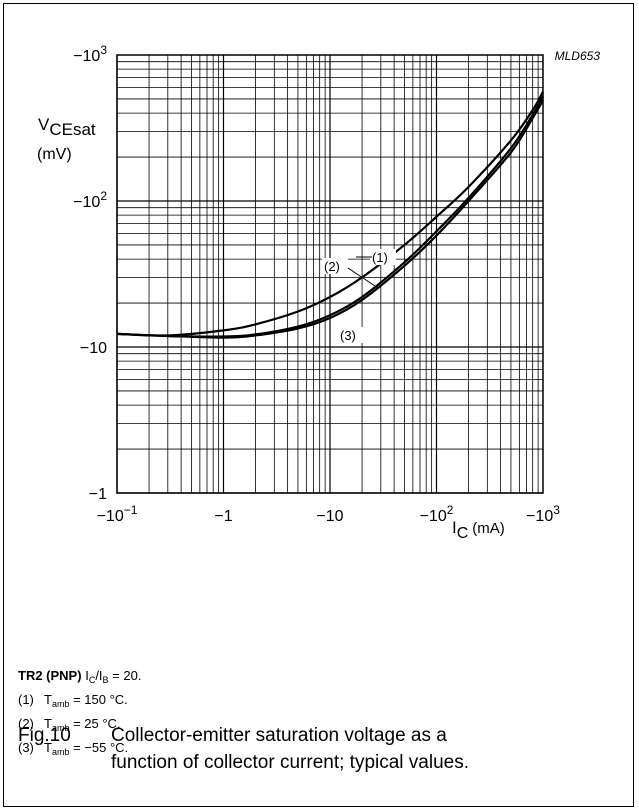  What do you see at coordinates (93, 348) in the screenshot?
I see `y-tick-label-1: −10` at bounding box center [93, 348].